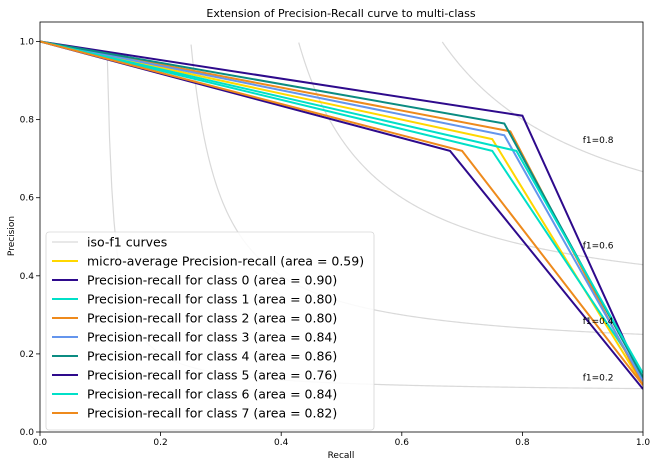 The height and width of the screenshot is (466, 672). I want to click on y-tick-label: 0.6, so click(27, 199).